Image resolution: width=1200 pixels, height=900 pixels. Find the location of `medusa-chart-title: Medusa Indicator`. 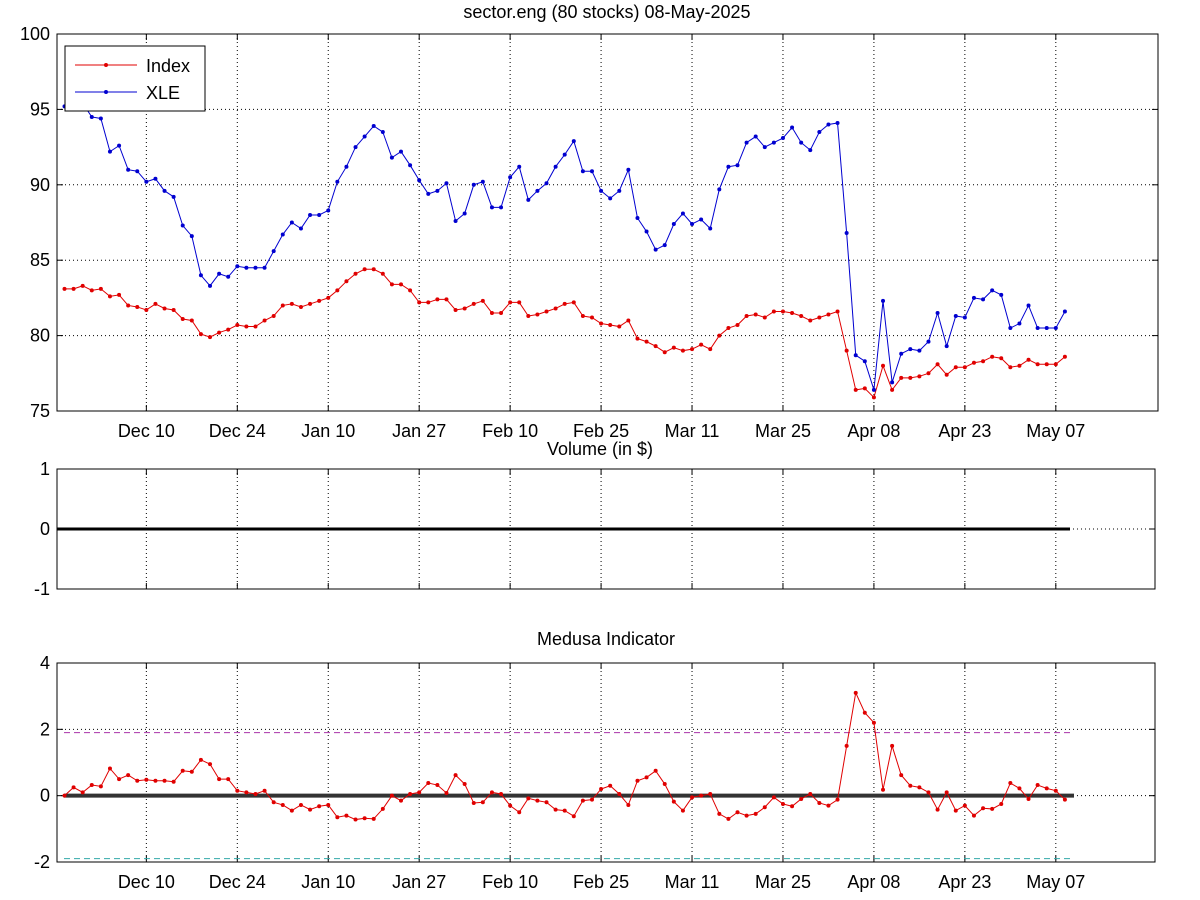

medusa-chart-title: Medusa Indicator is located at coordinates (606, 639).